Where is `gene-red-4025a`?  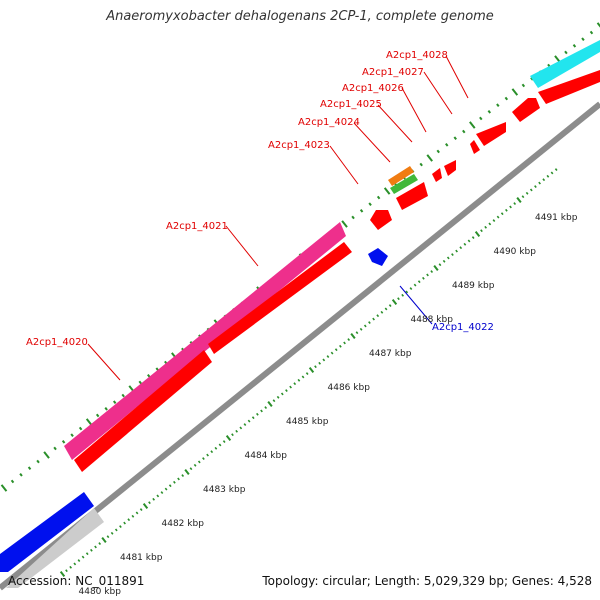 gene-red-4025a is located at coordinates (450, 168).